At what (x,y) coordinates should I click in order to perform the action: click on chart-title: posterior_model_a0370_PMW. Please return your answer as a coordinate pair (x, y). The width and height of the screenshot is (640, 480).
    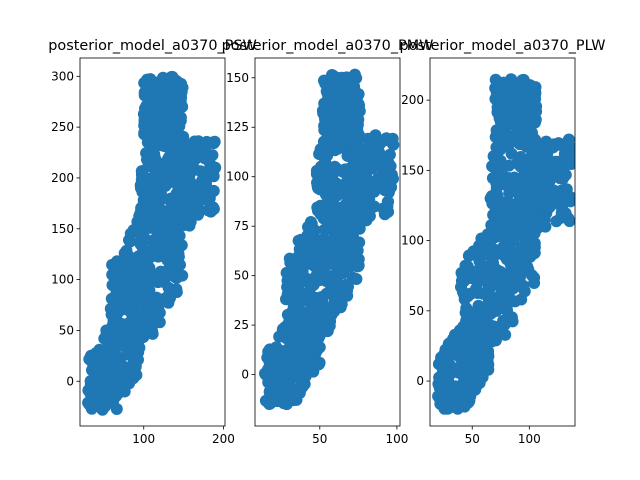
    Looking at the image, I should click on (328, 46).